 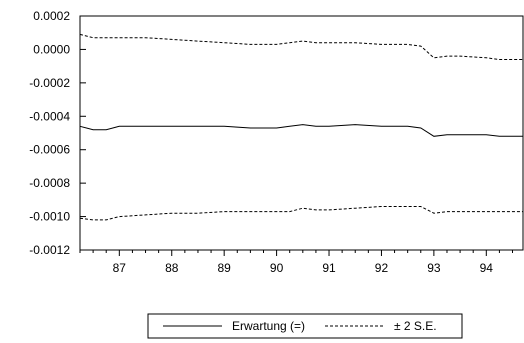 What do you see at coordinates (51, 16) in the screenshot?
I see `y-tick-label: 0.0002` at bounding box center [51, 16].